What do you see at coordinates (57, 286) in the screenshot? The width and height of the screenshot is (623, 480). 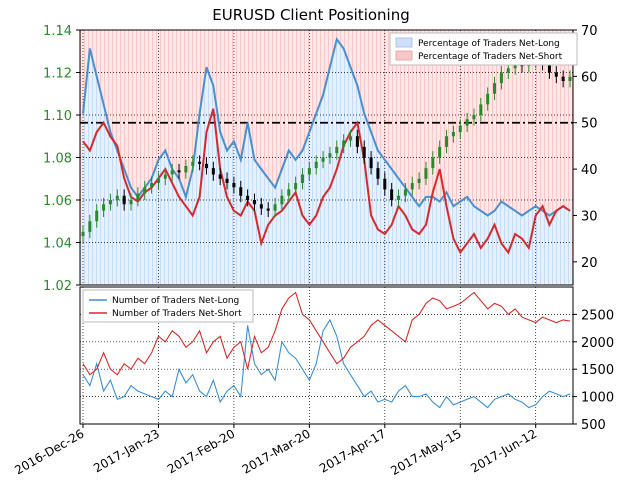 I see `y-left-tick-label: 1.02` at bounding box center [57, 286].